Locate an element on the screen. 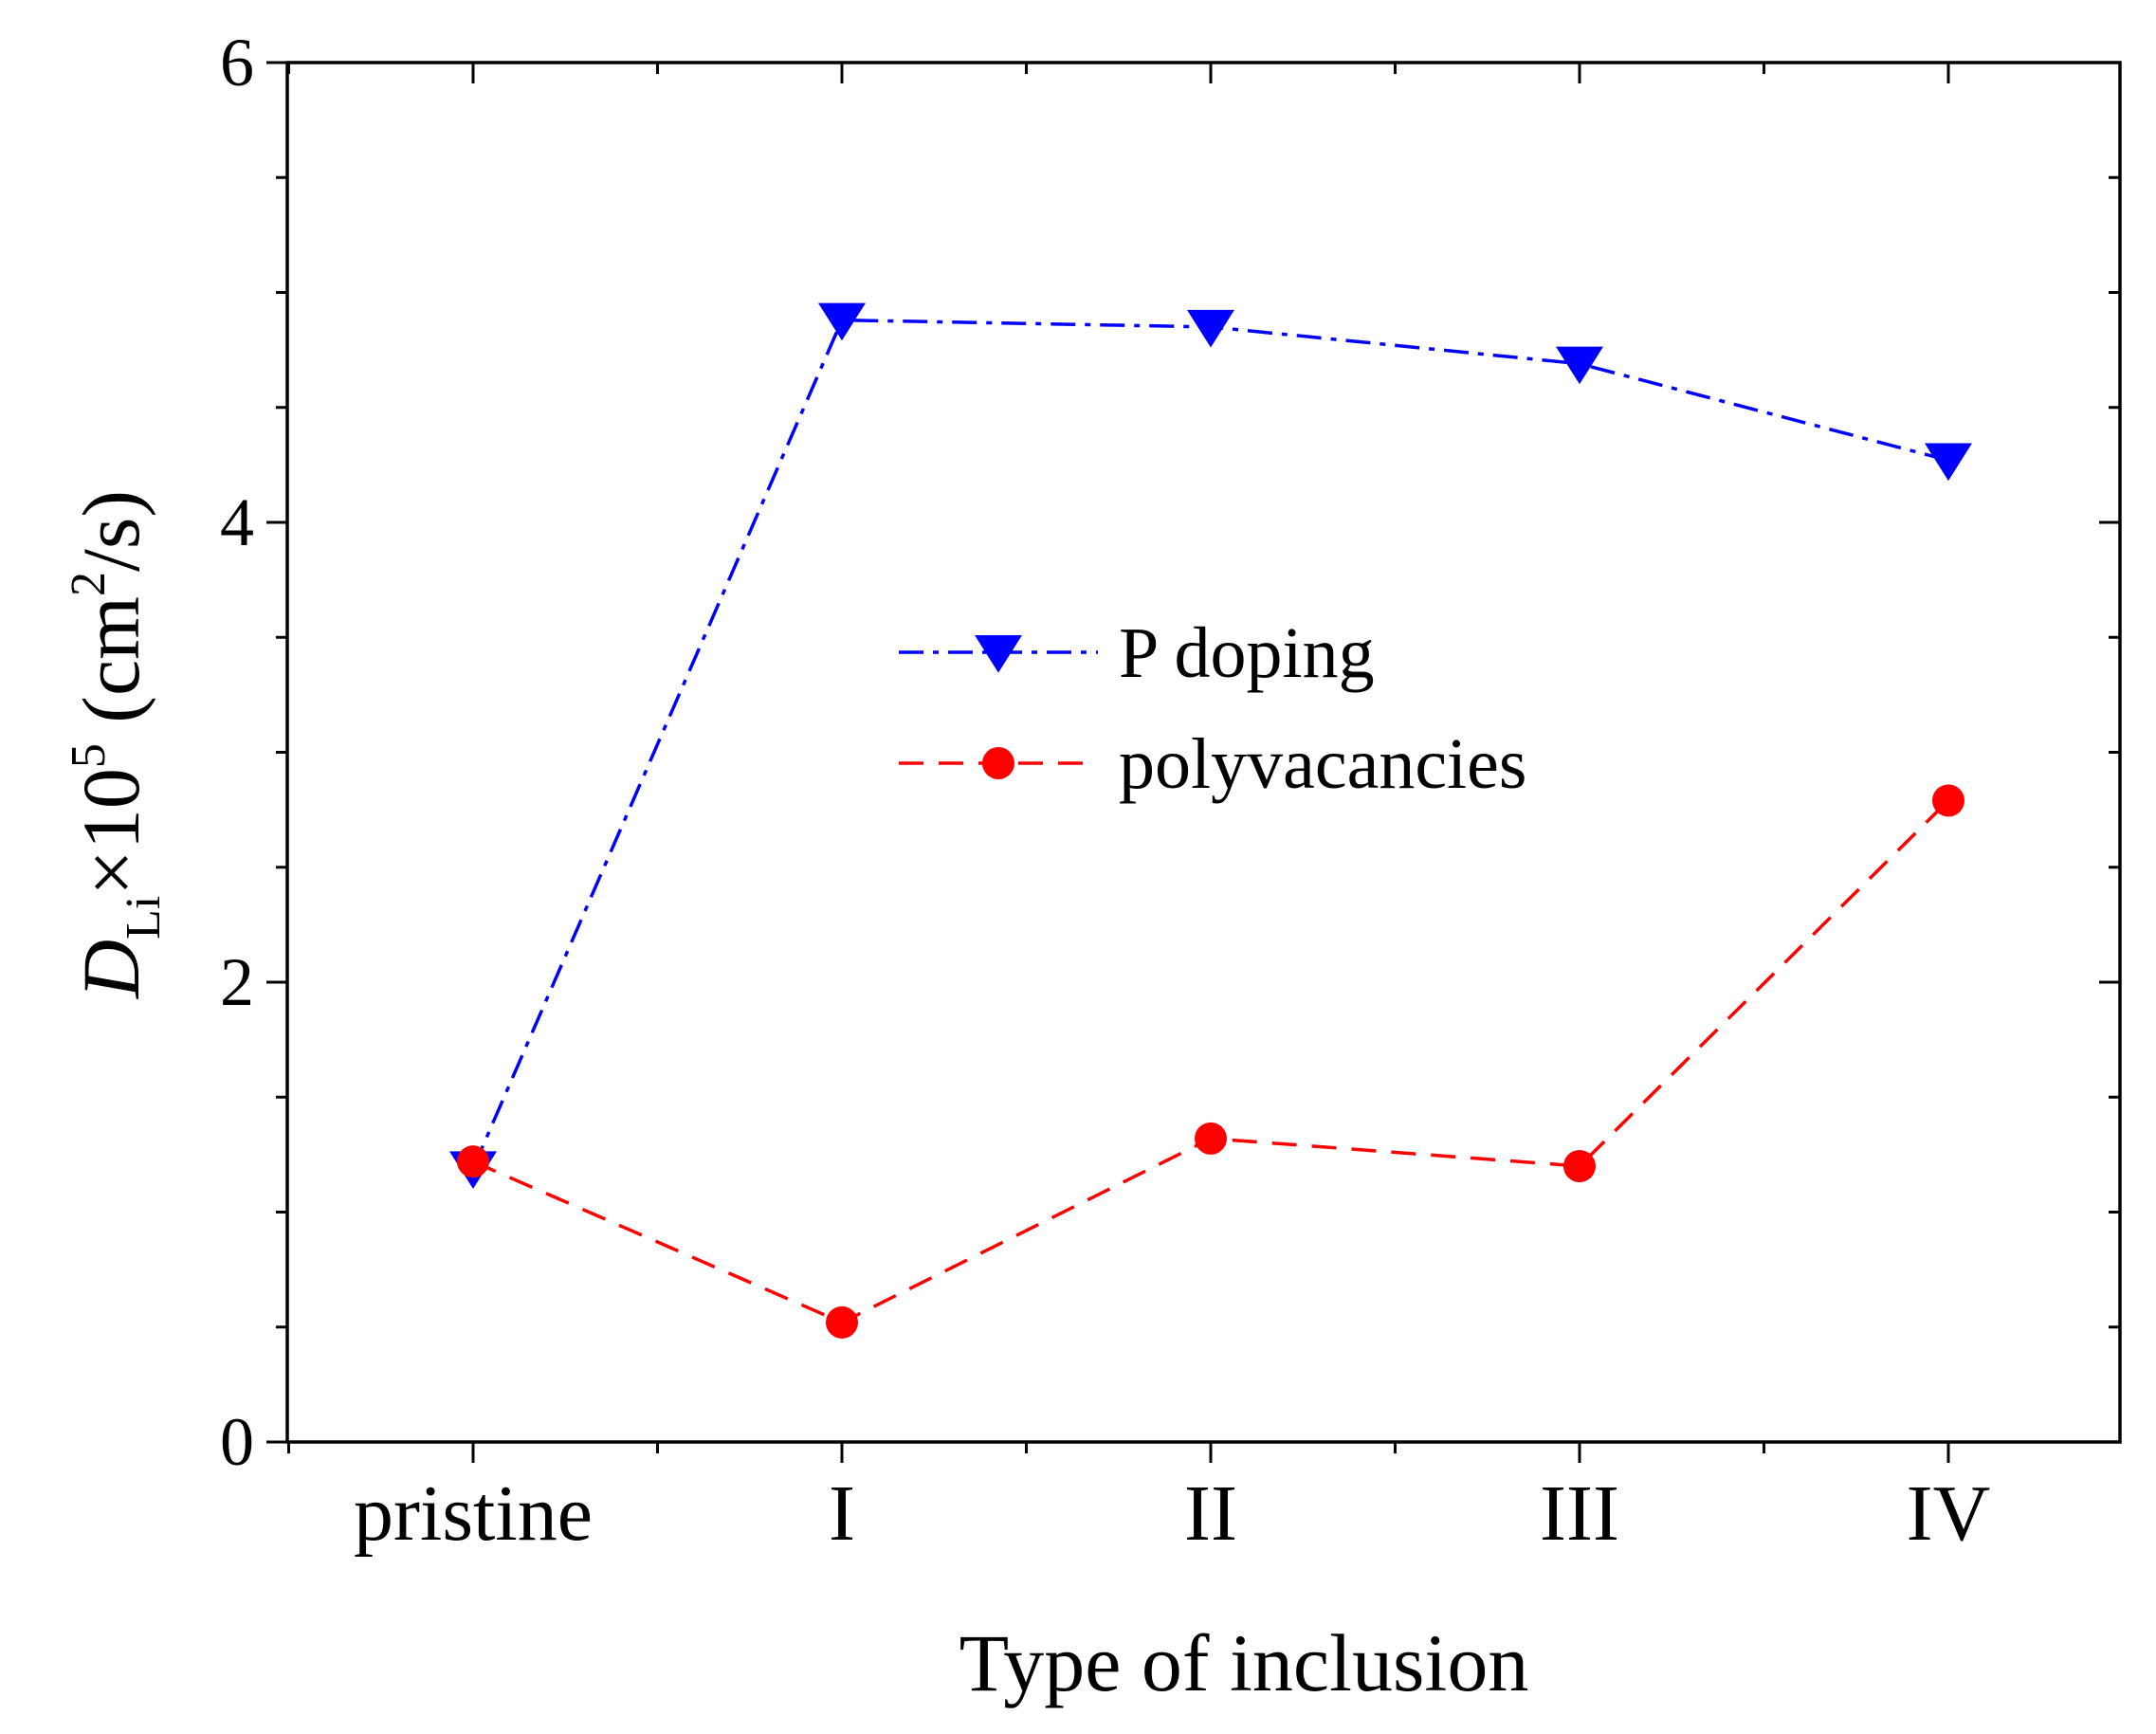 The height and width of the screenshot is (1734, 2156). x-tick-label: pristine is located at coordinates (474, 1513).